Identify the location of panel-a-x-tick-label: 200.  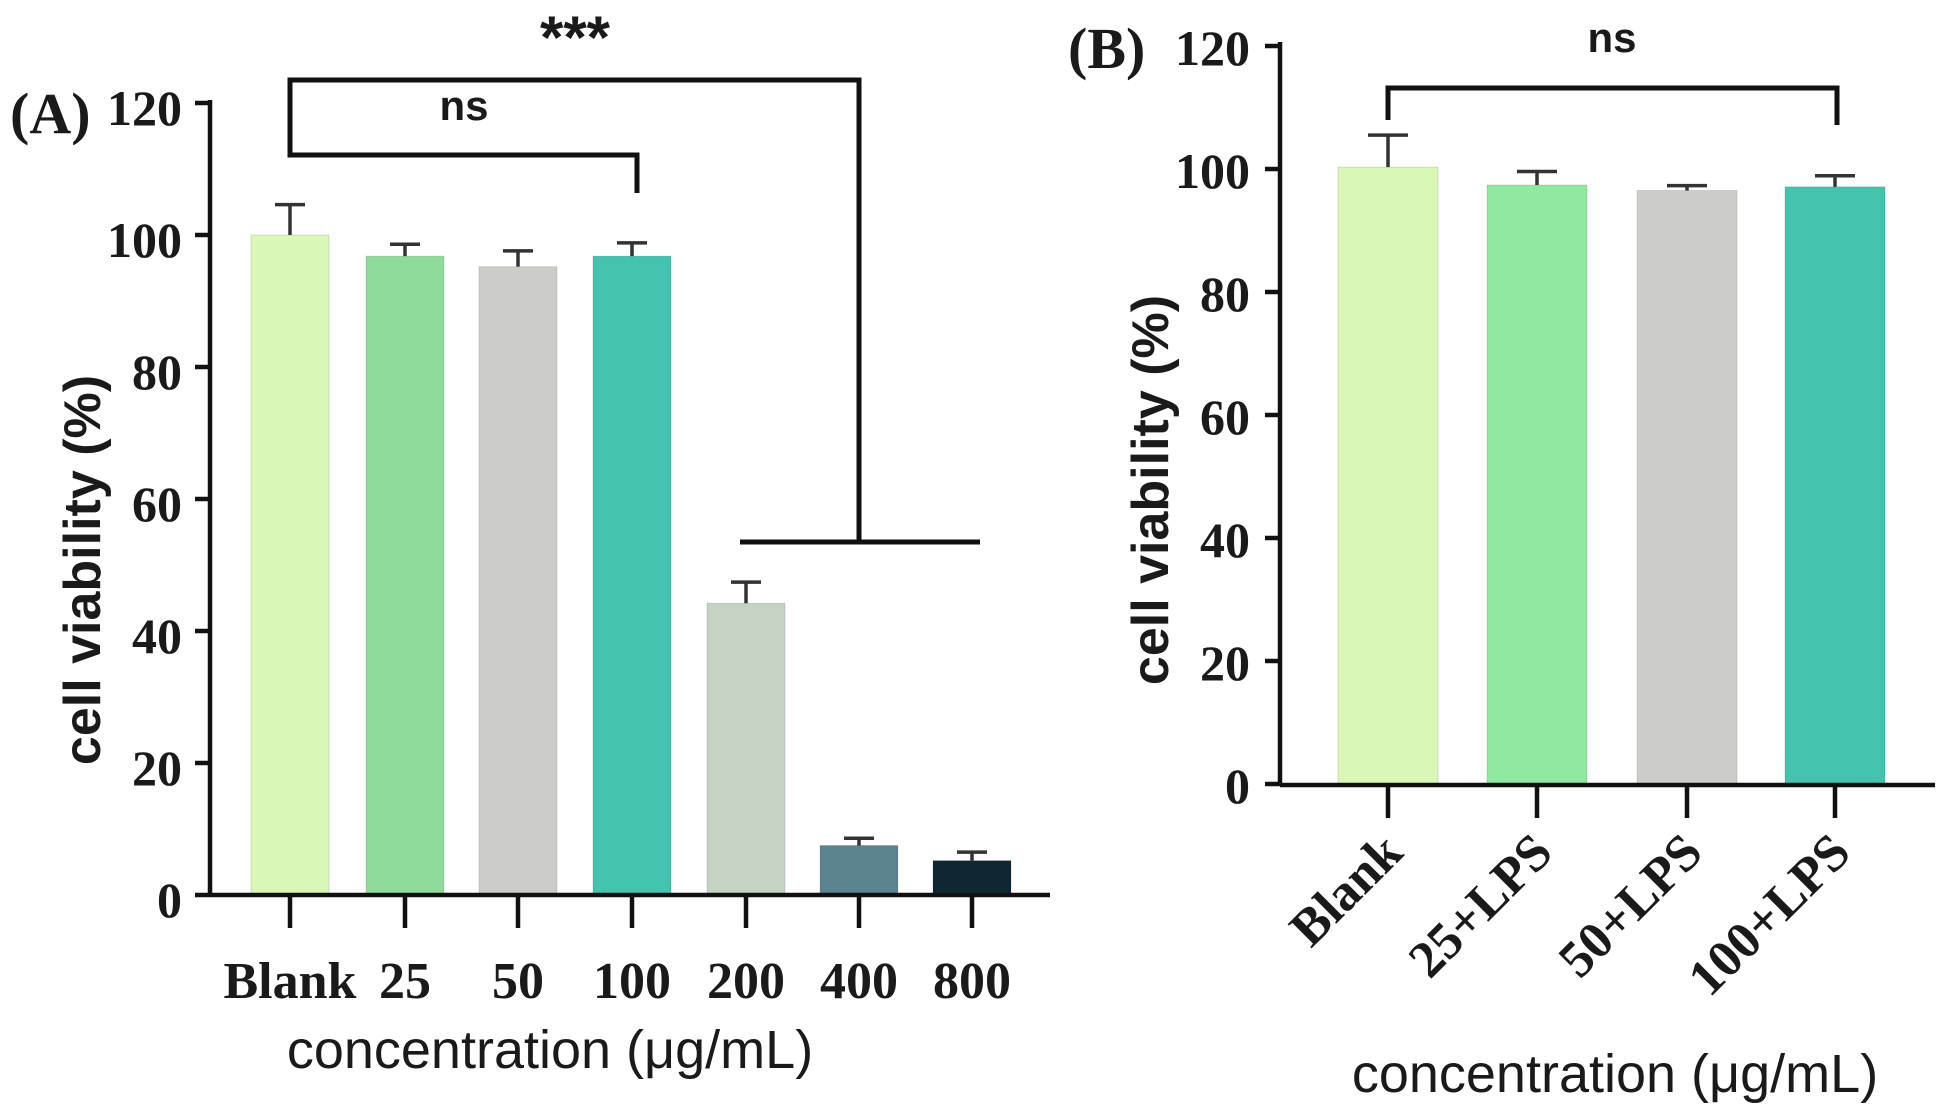
(746, 981).